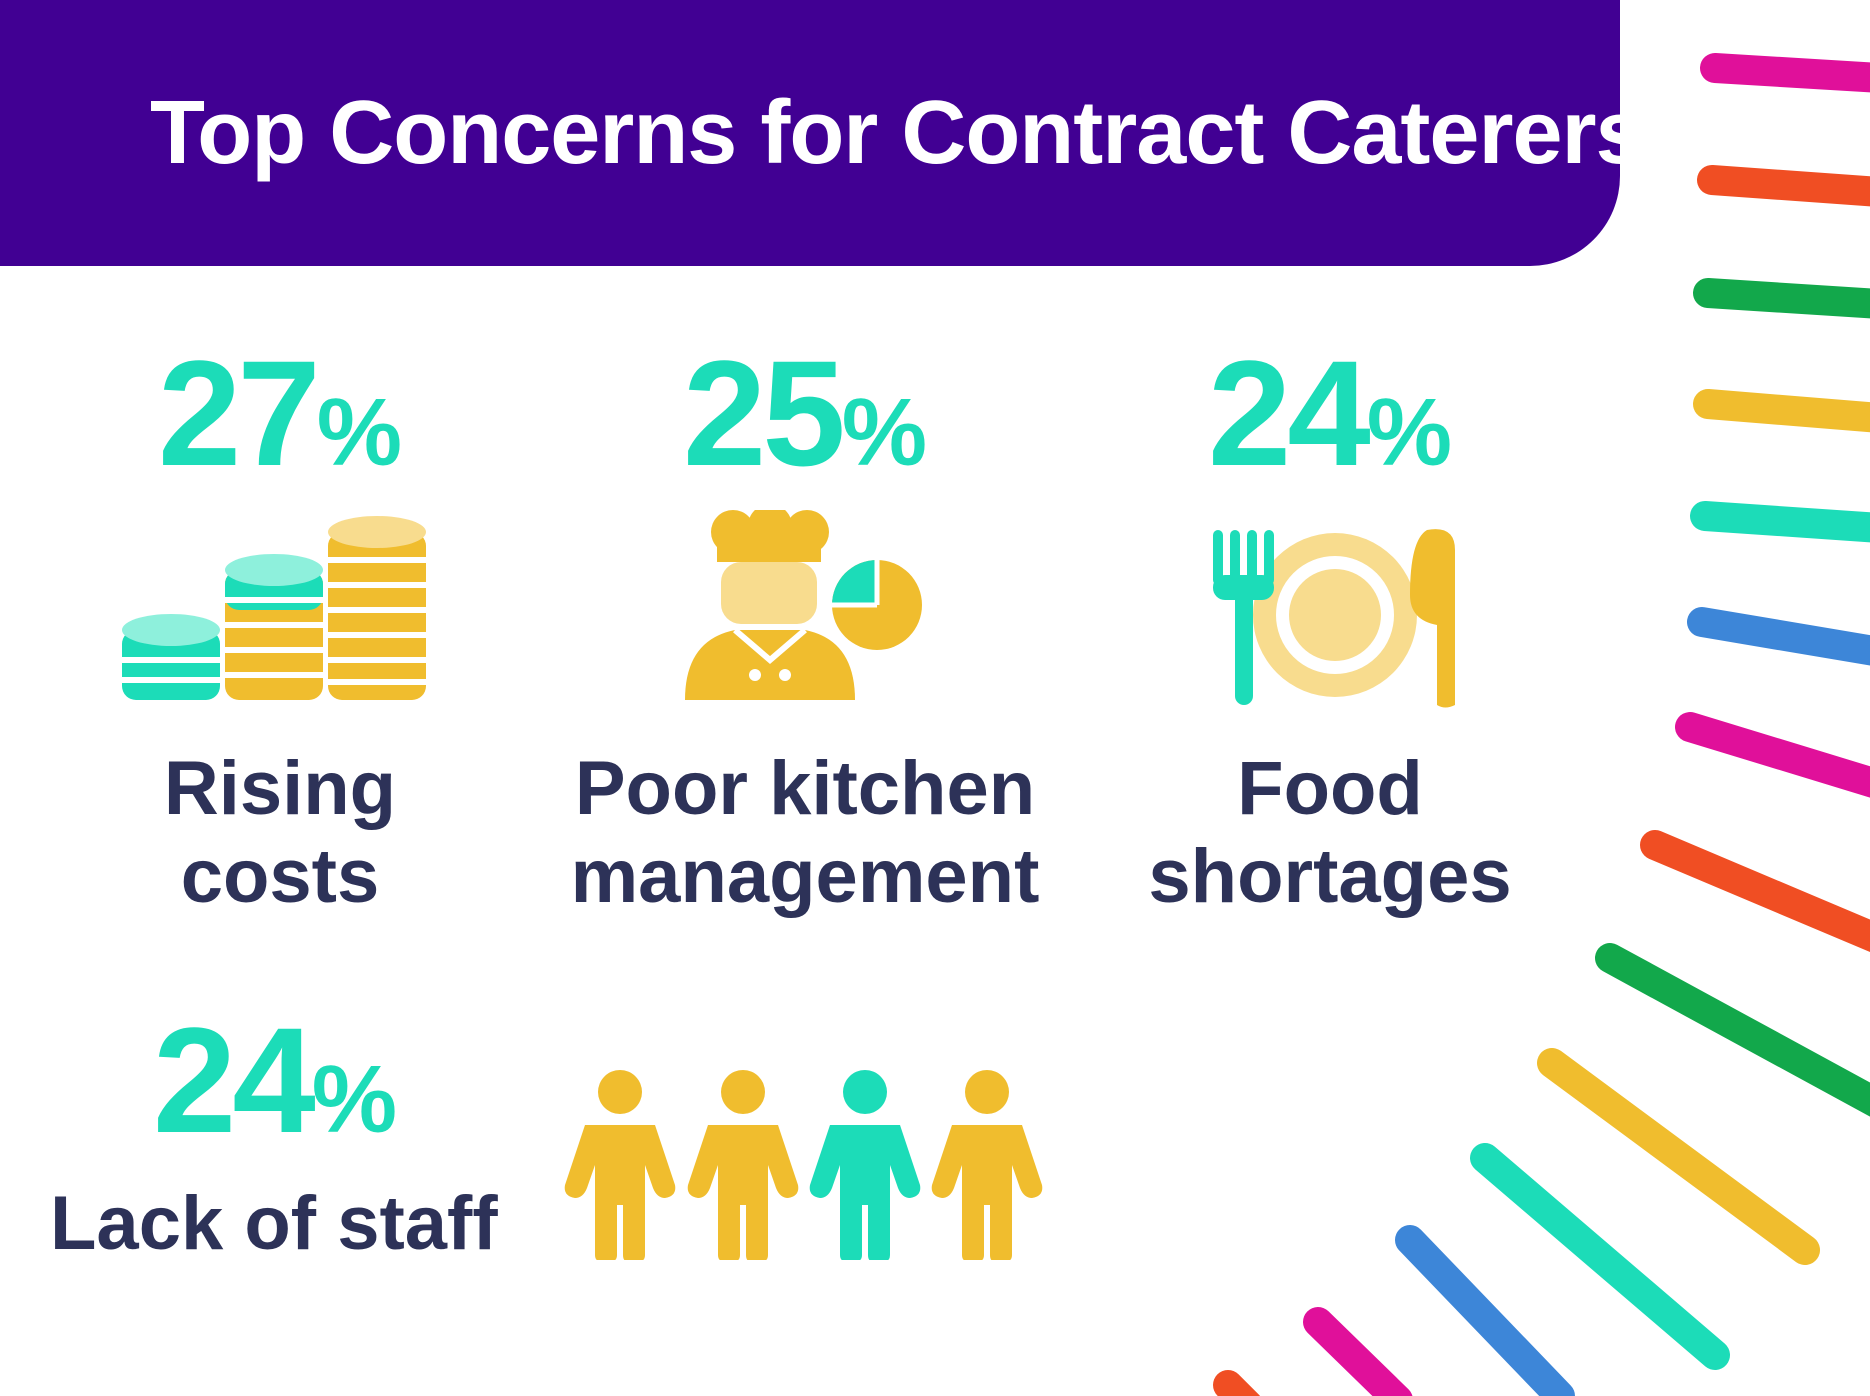 Image resolution: width=1870 pixels, height=1396 pixels. What do you see at coordinates (1330, 876) in the screenshot?
I see `label-line: shortages` at bounding box center [1330, 876].